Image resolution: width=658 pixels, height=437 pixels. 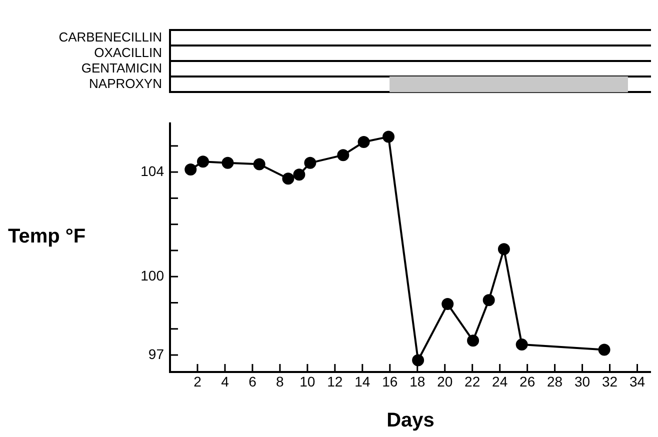 What do you see at coordinates (362, 381) in the screenshot?
I see `x-tick-label: 14` at bounding box center [362, 381].